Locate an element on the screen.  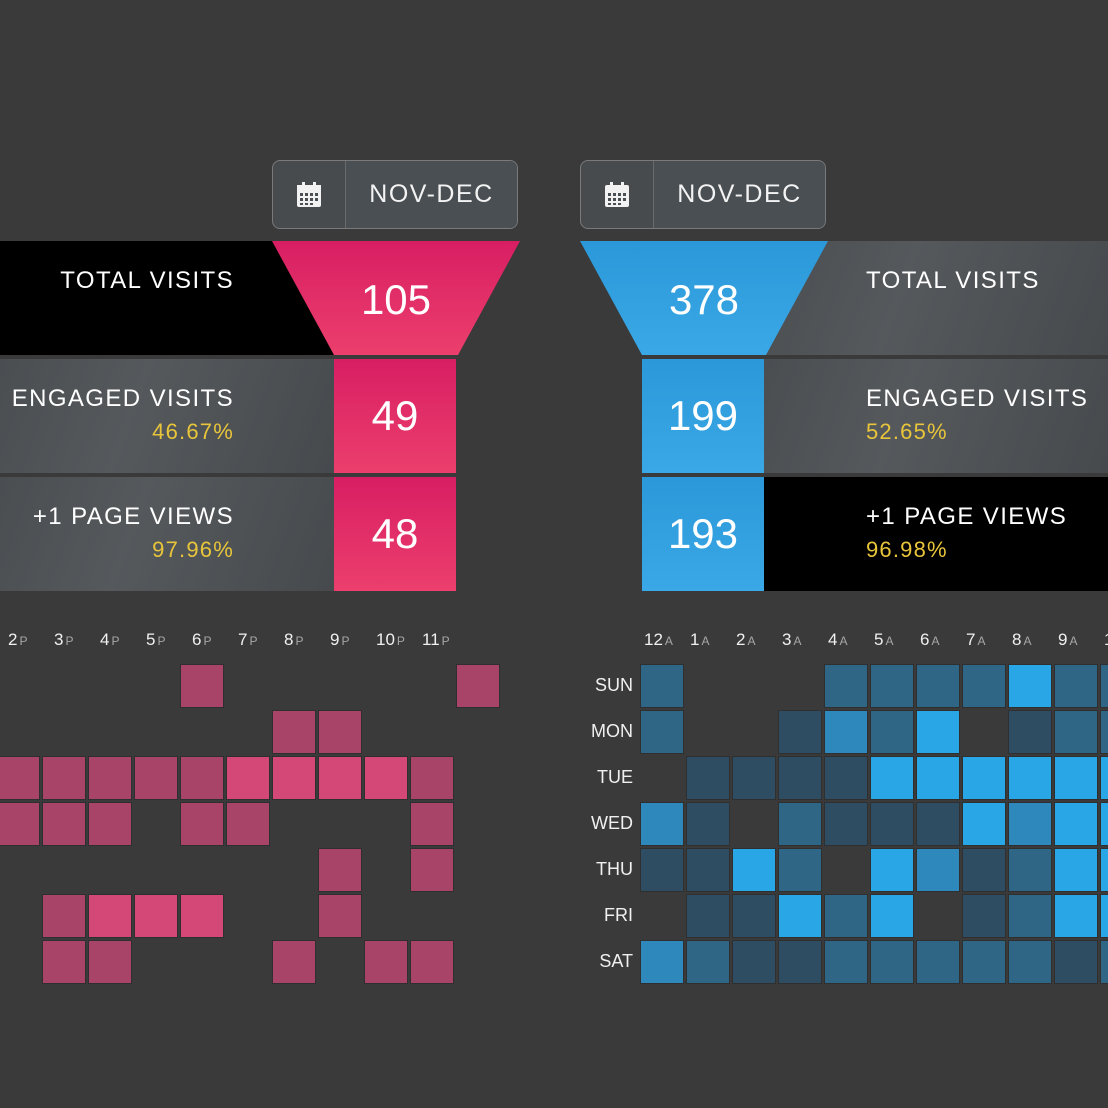
left-date-picker: NOV-DEC is located at coordinates (395, 194).